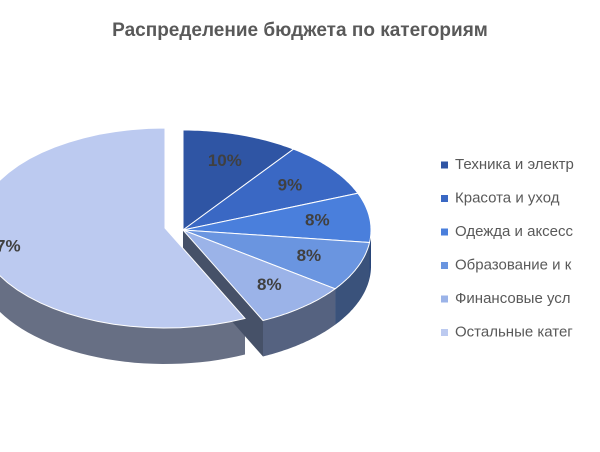 The image size is (600, 452). What do you see at coordinates (290, 184) in the screenshot?
I see `data-label: 9%` at bounding box center [290, 184].